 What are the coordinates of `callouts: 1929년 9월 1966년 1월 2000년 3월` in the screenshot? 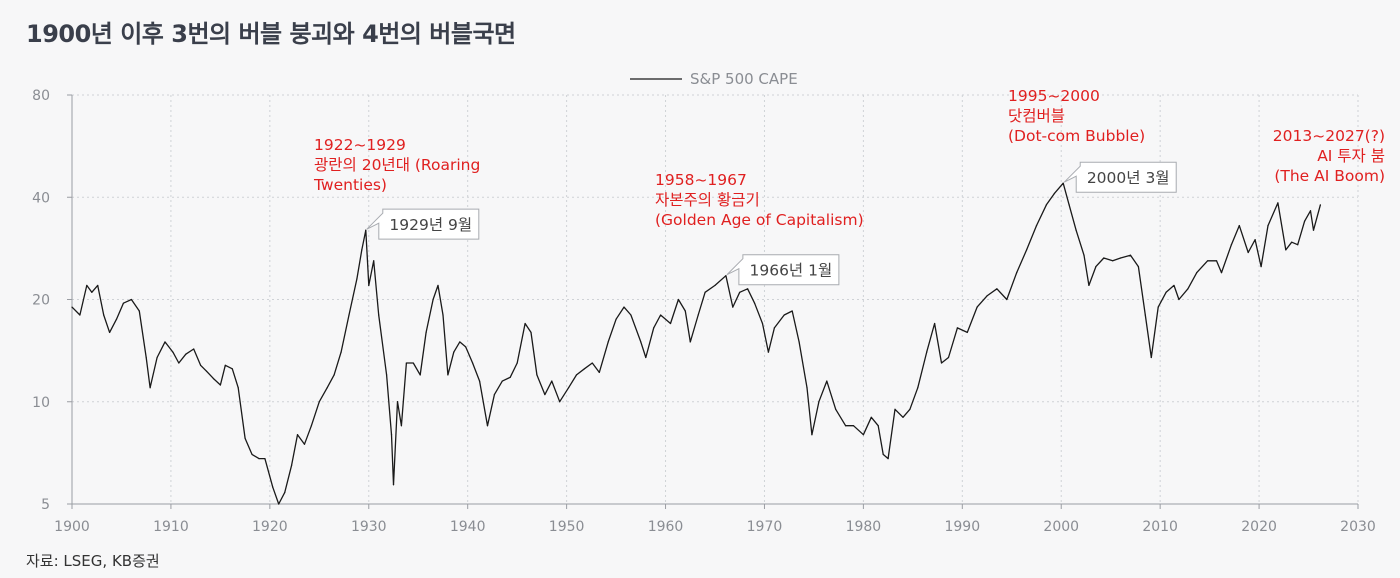 It's located at (771, 223).